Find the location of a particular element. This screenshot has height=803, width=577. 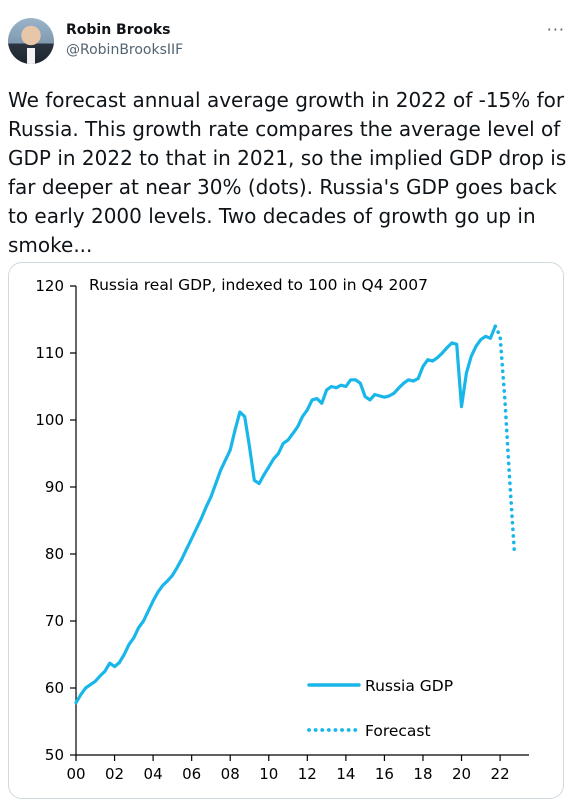

x-tick-label: 06 is located at coordinates (191, 774).